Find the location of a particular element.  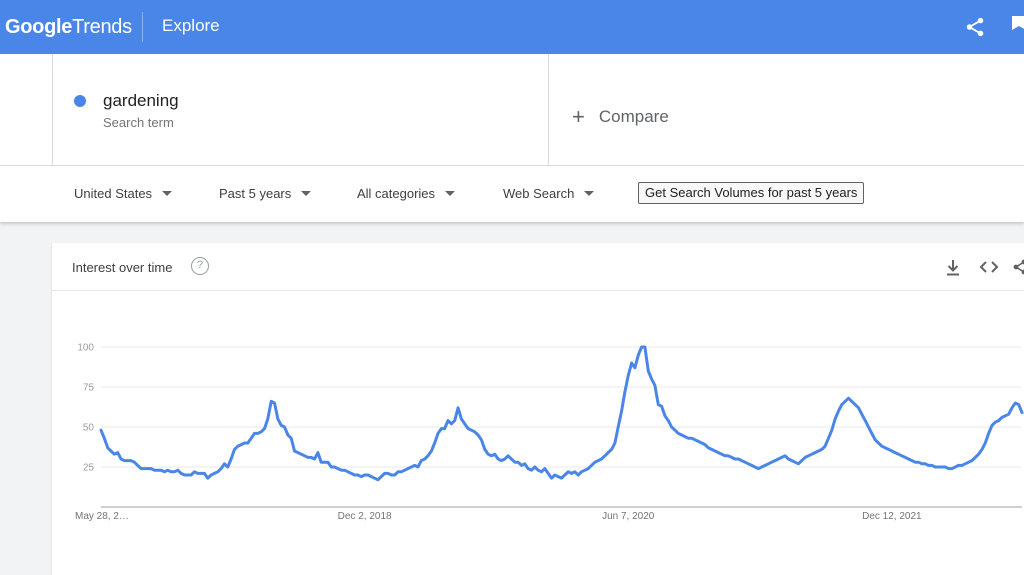

card-title: Interest over time is located at coordinates (122, 267).